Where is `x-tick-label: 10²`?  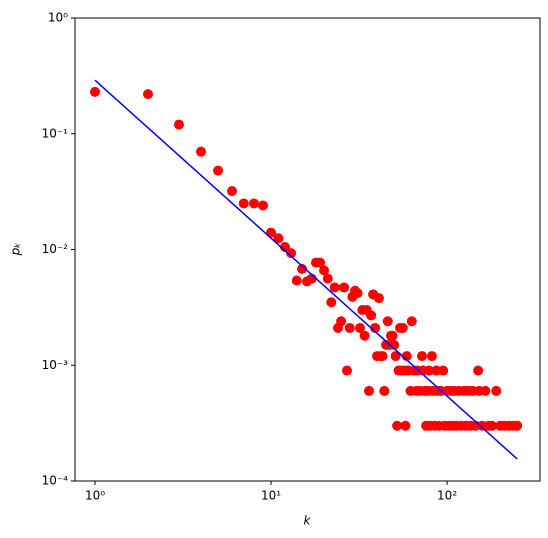
x-tick-label: 10² is located at coordinates (447, 496).